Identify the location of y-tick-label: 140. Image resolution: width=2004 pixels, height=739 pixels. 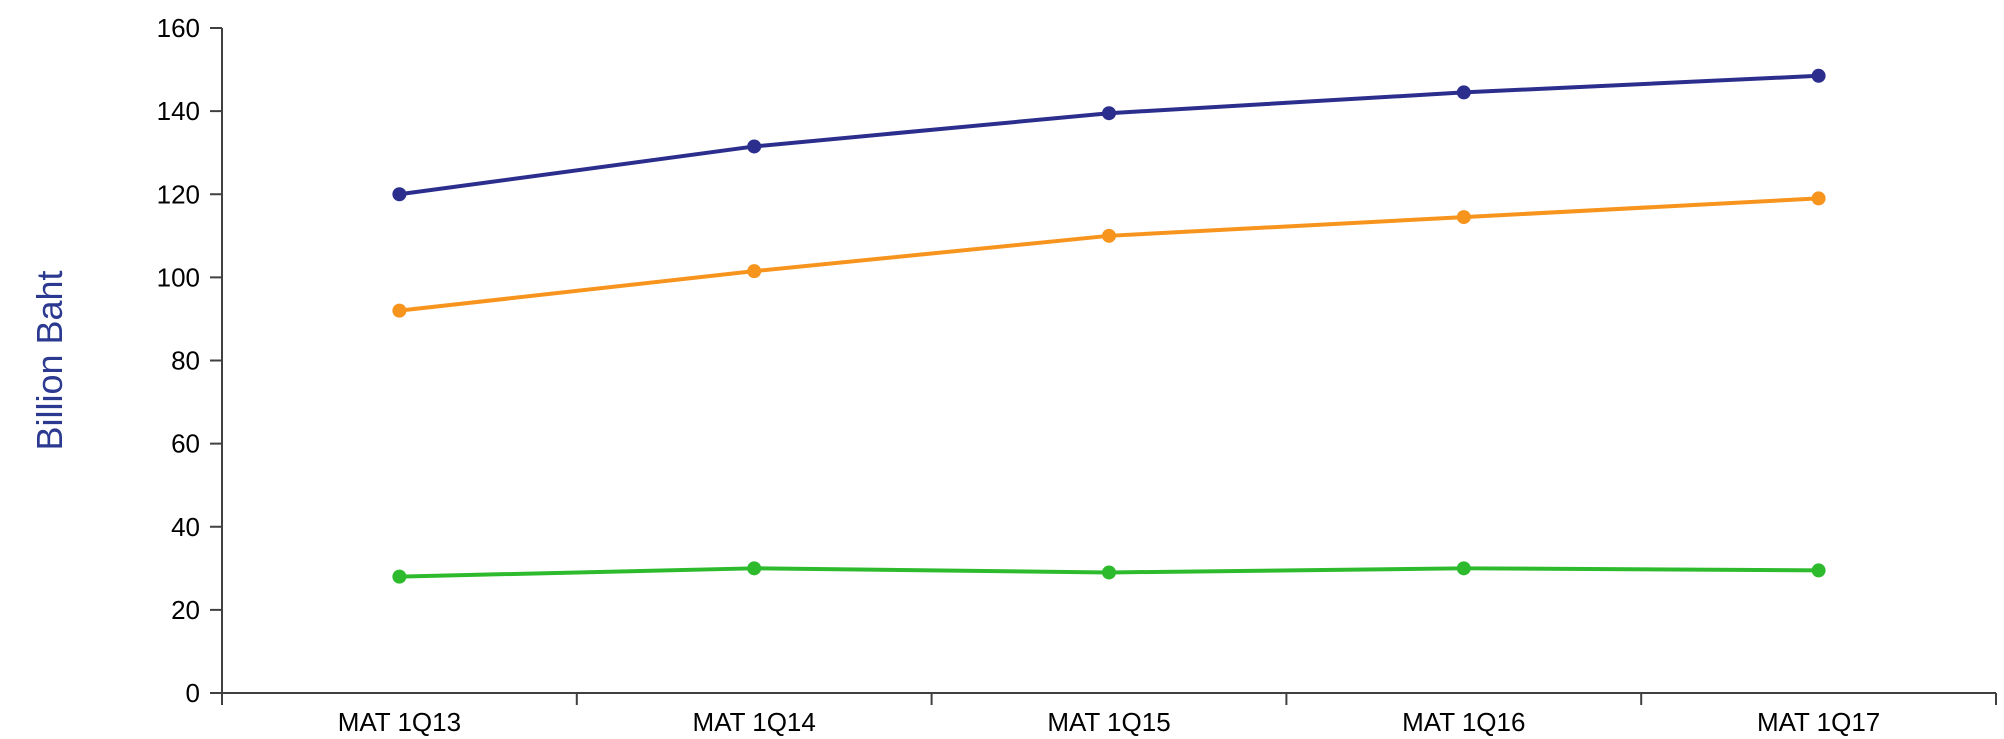
(178, 111).